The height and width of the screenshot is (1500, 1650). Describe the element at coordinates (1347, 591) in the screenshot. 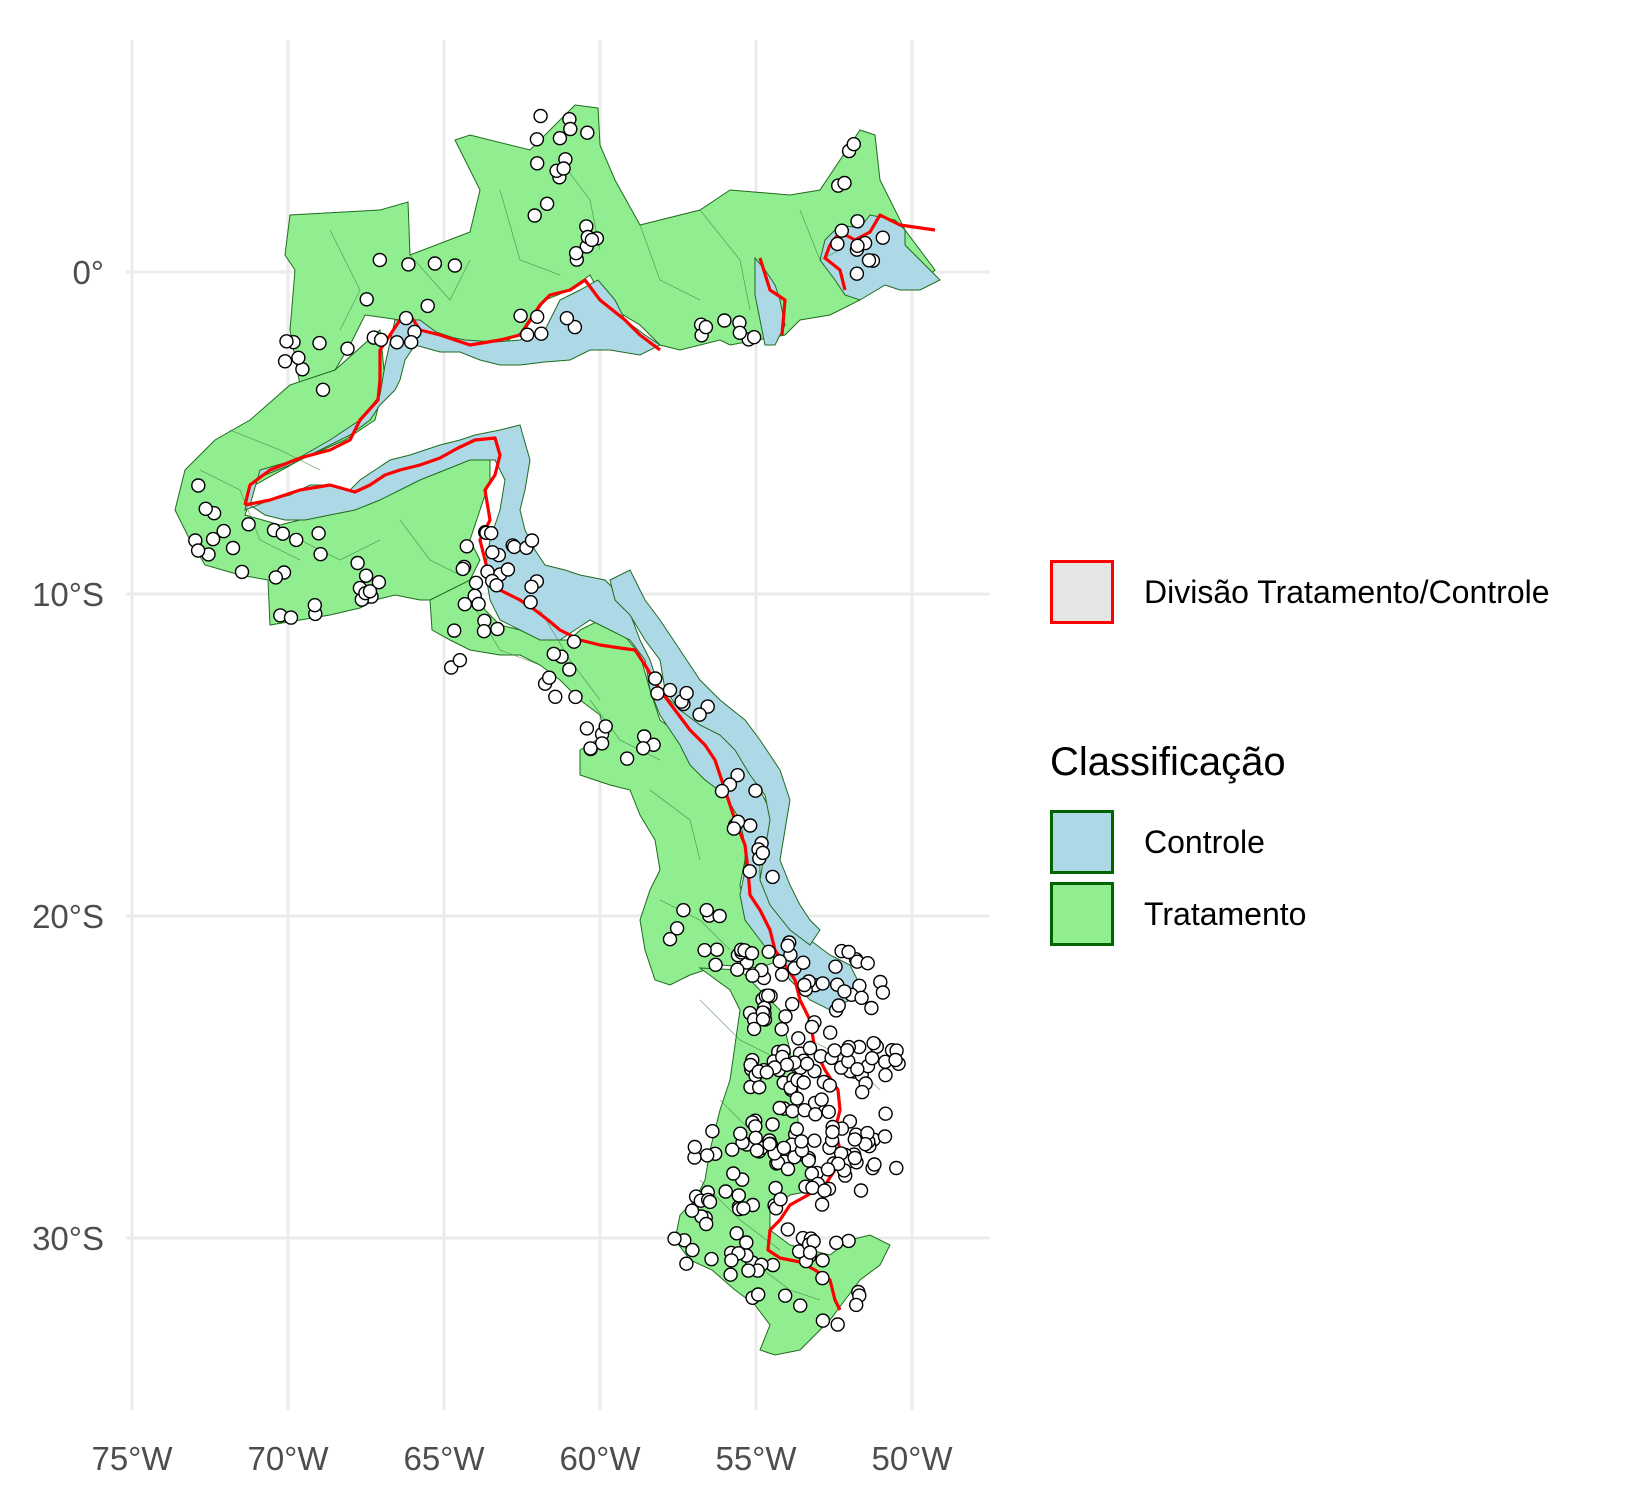

I see `legend-division-label: Divisão Tratamento/Controle` at that location.